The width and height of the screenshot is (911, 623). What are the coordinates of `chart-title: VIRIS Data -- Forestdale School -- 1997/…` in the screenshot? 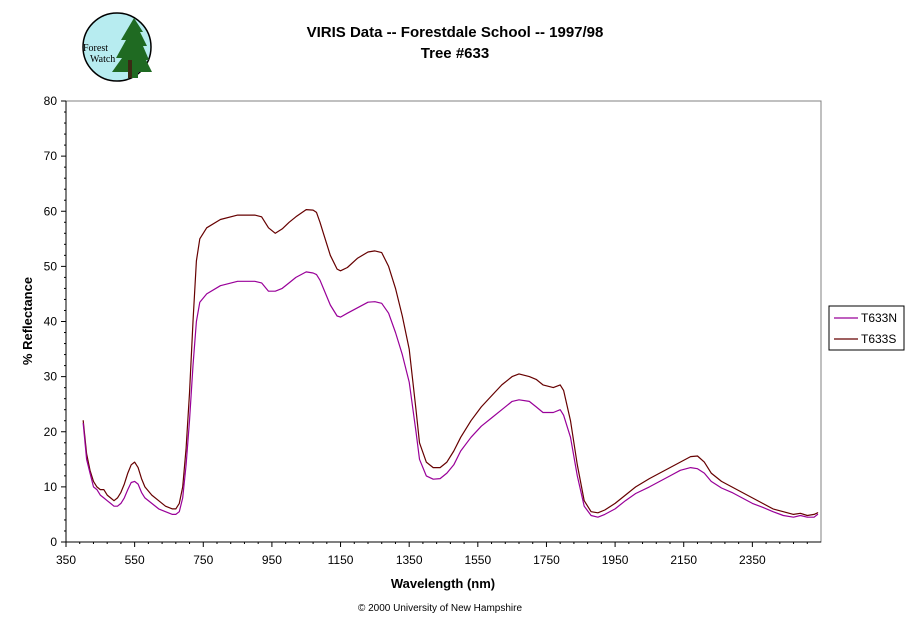 It's located at (455, 32).